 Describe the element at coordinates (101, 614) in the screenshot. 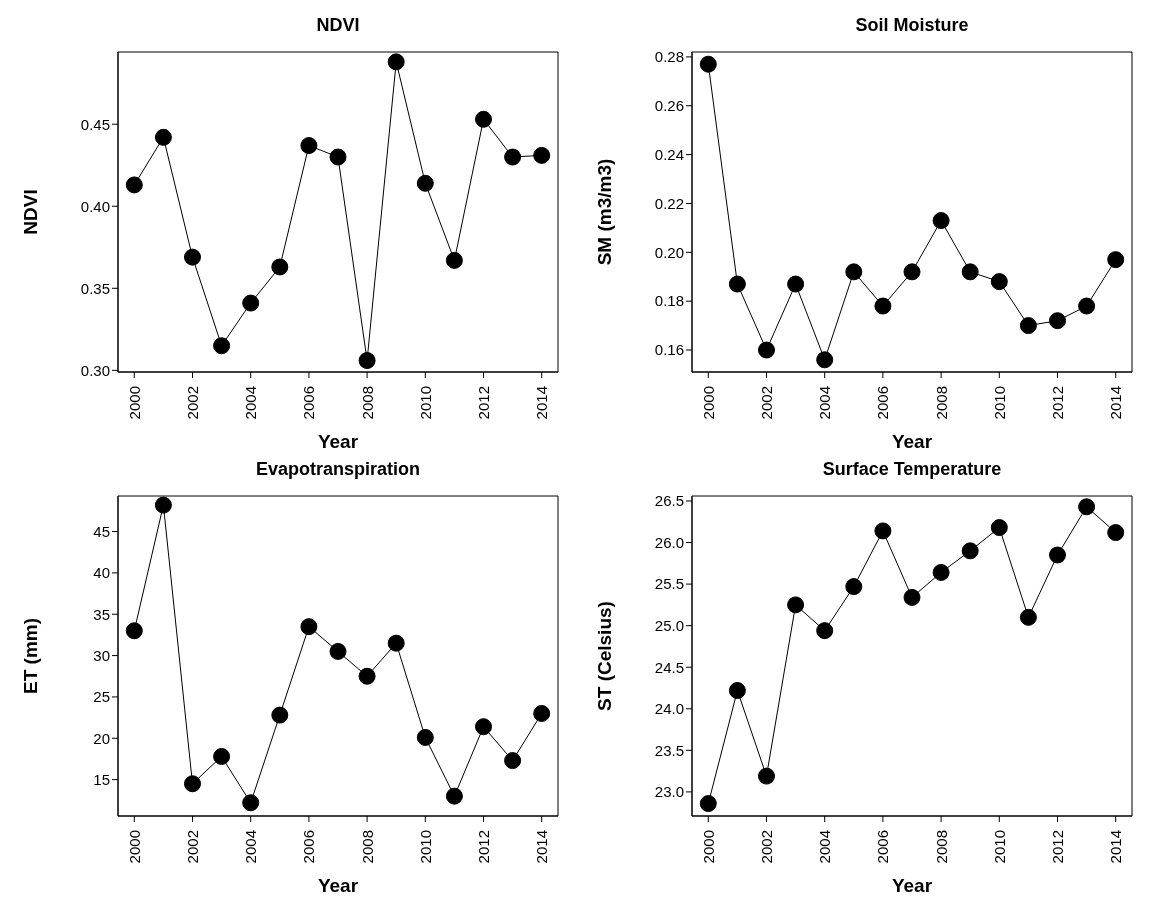

I see `y-tick-label: 35` at that location.